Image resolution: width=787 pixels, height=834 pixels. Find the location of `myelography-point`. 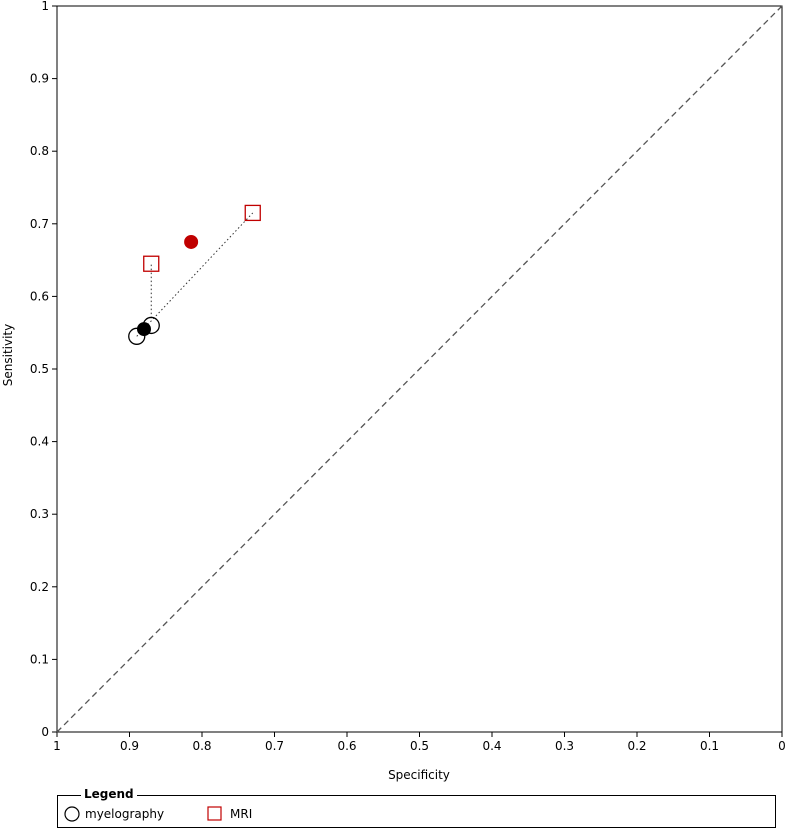

myelography-point is located at coordinates (137, 336).